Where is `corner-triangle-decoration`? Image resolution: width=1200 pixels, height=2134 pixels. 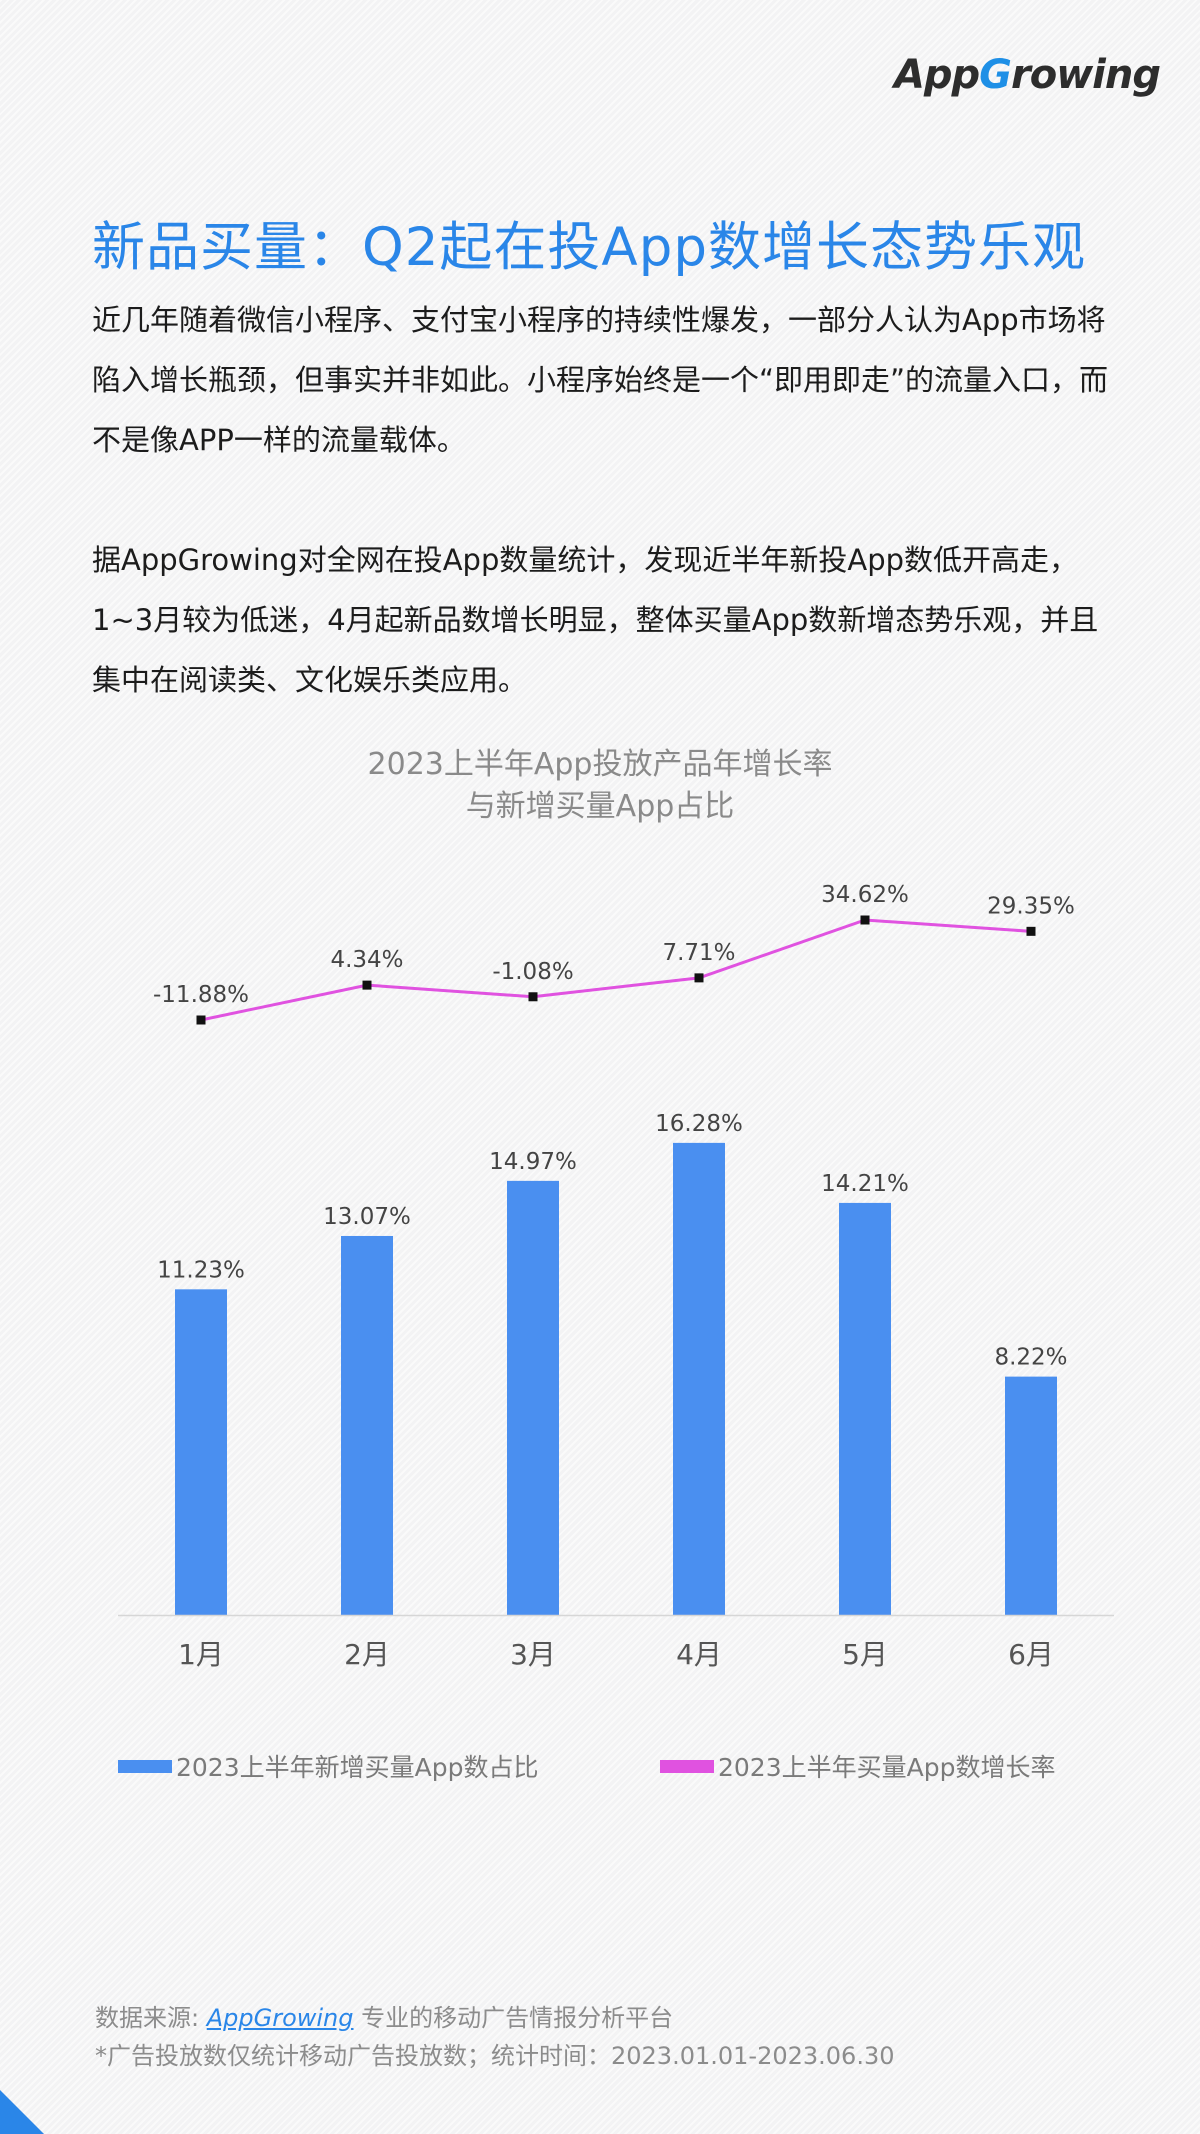 corner-triangle-decoration is located at coordinates (22, 2112).